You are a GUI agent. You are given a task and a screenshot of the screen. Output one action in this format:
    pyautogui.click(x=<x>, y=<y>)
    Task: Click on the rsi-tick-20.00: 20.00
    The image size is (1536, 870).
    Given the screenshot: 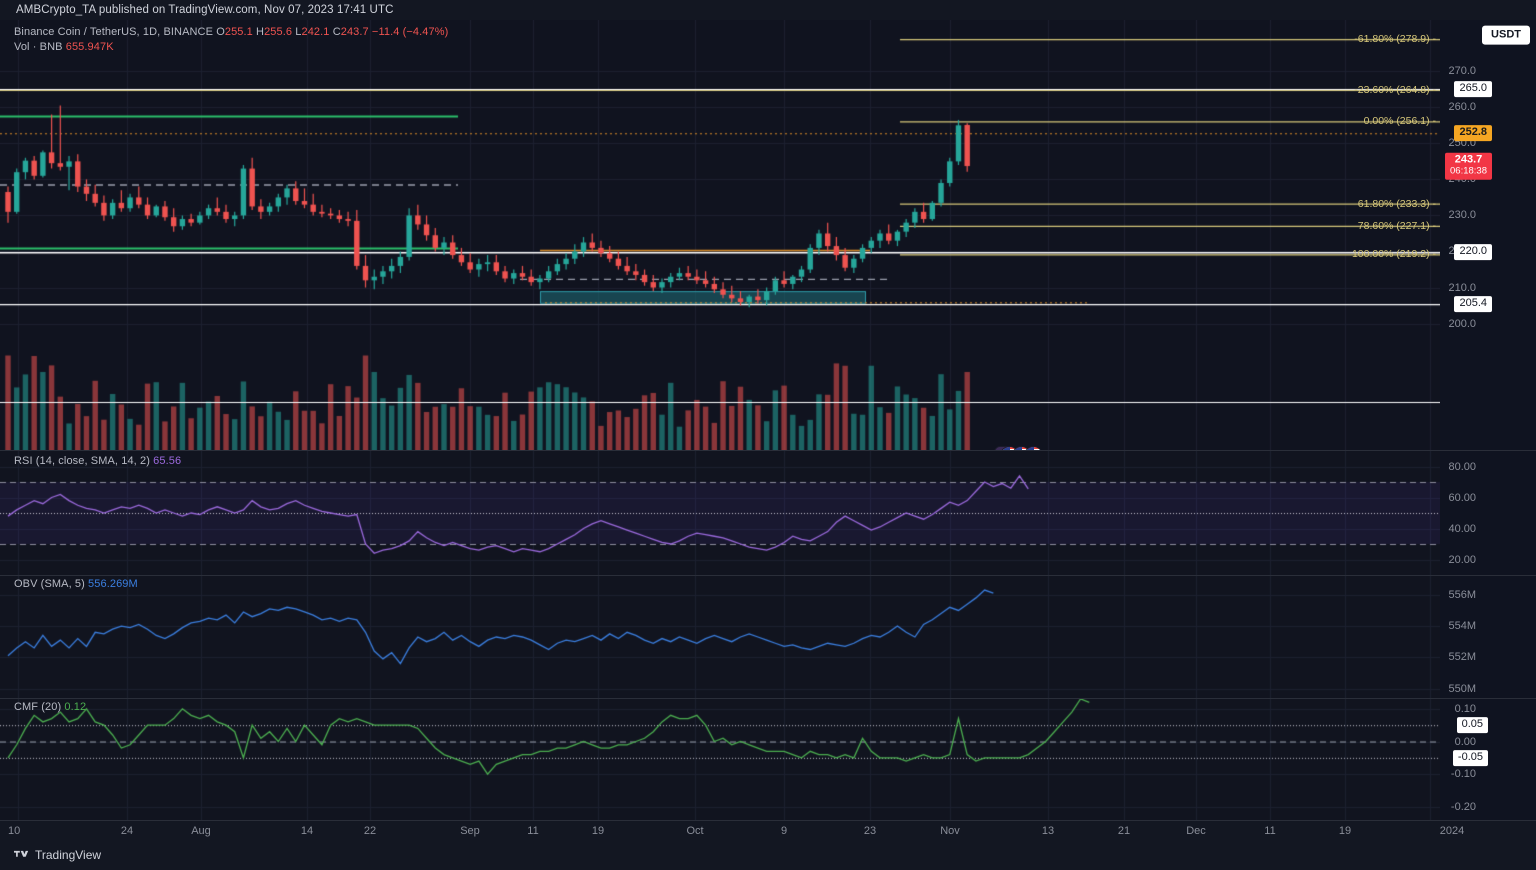 What is the action you would take?
    pyautogui.click(x=1462, y=559)
    